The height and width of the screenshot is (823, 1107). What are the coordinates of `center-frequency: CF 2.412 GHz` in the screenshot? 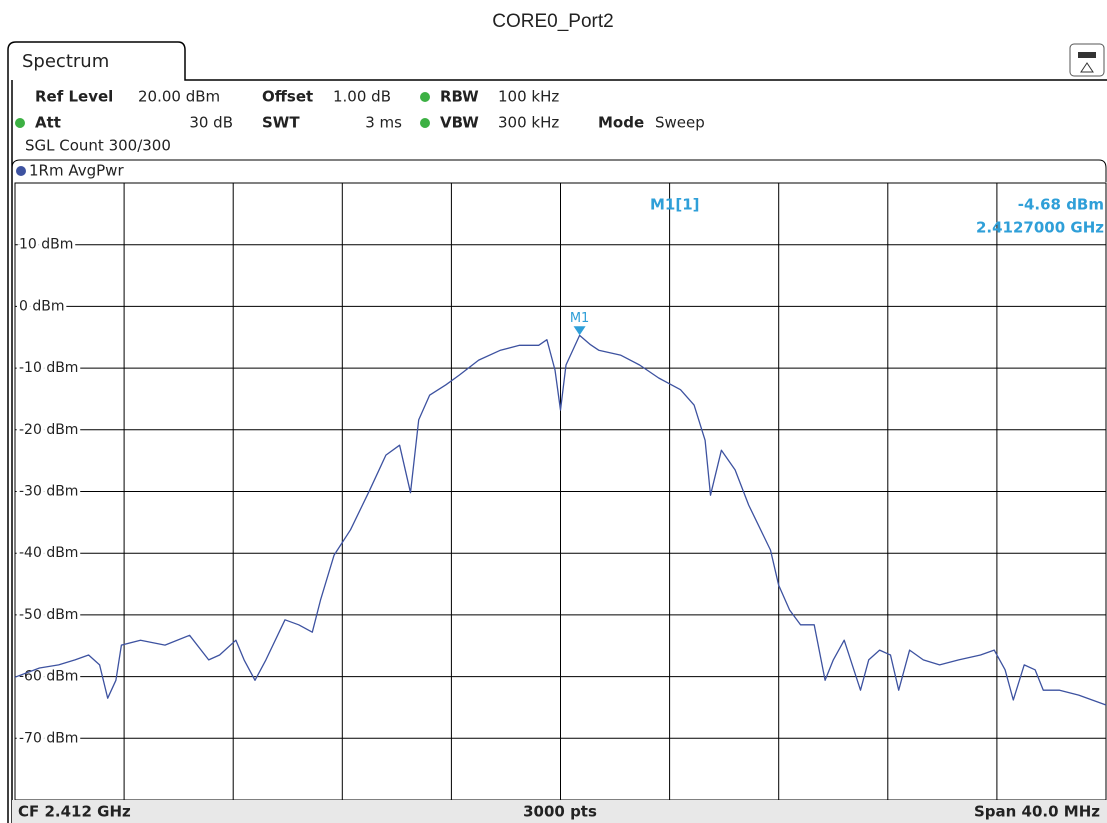 It's located at (74, 812).